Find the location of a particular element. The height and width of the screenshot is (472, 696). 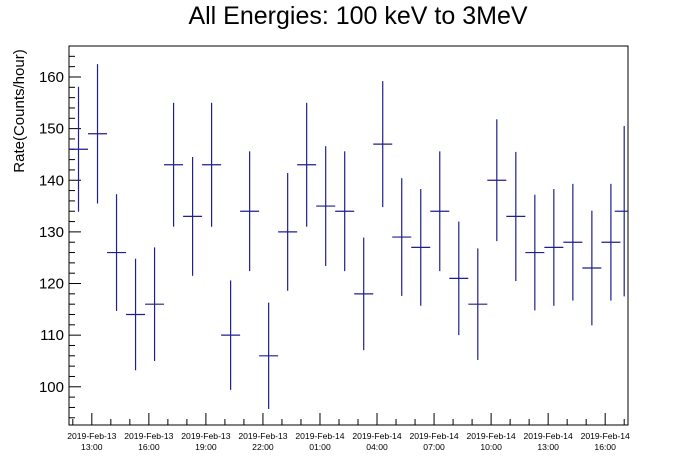

x-tick-label-time: 22:00 is located at coordinates (263, 447).